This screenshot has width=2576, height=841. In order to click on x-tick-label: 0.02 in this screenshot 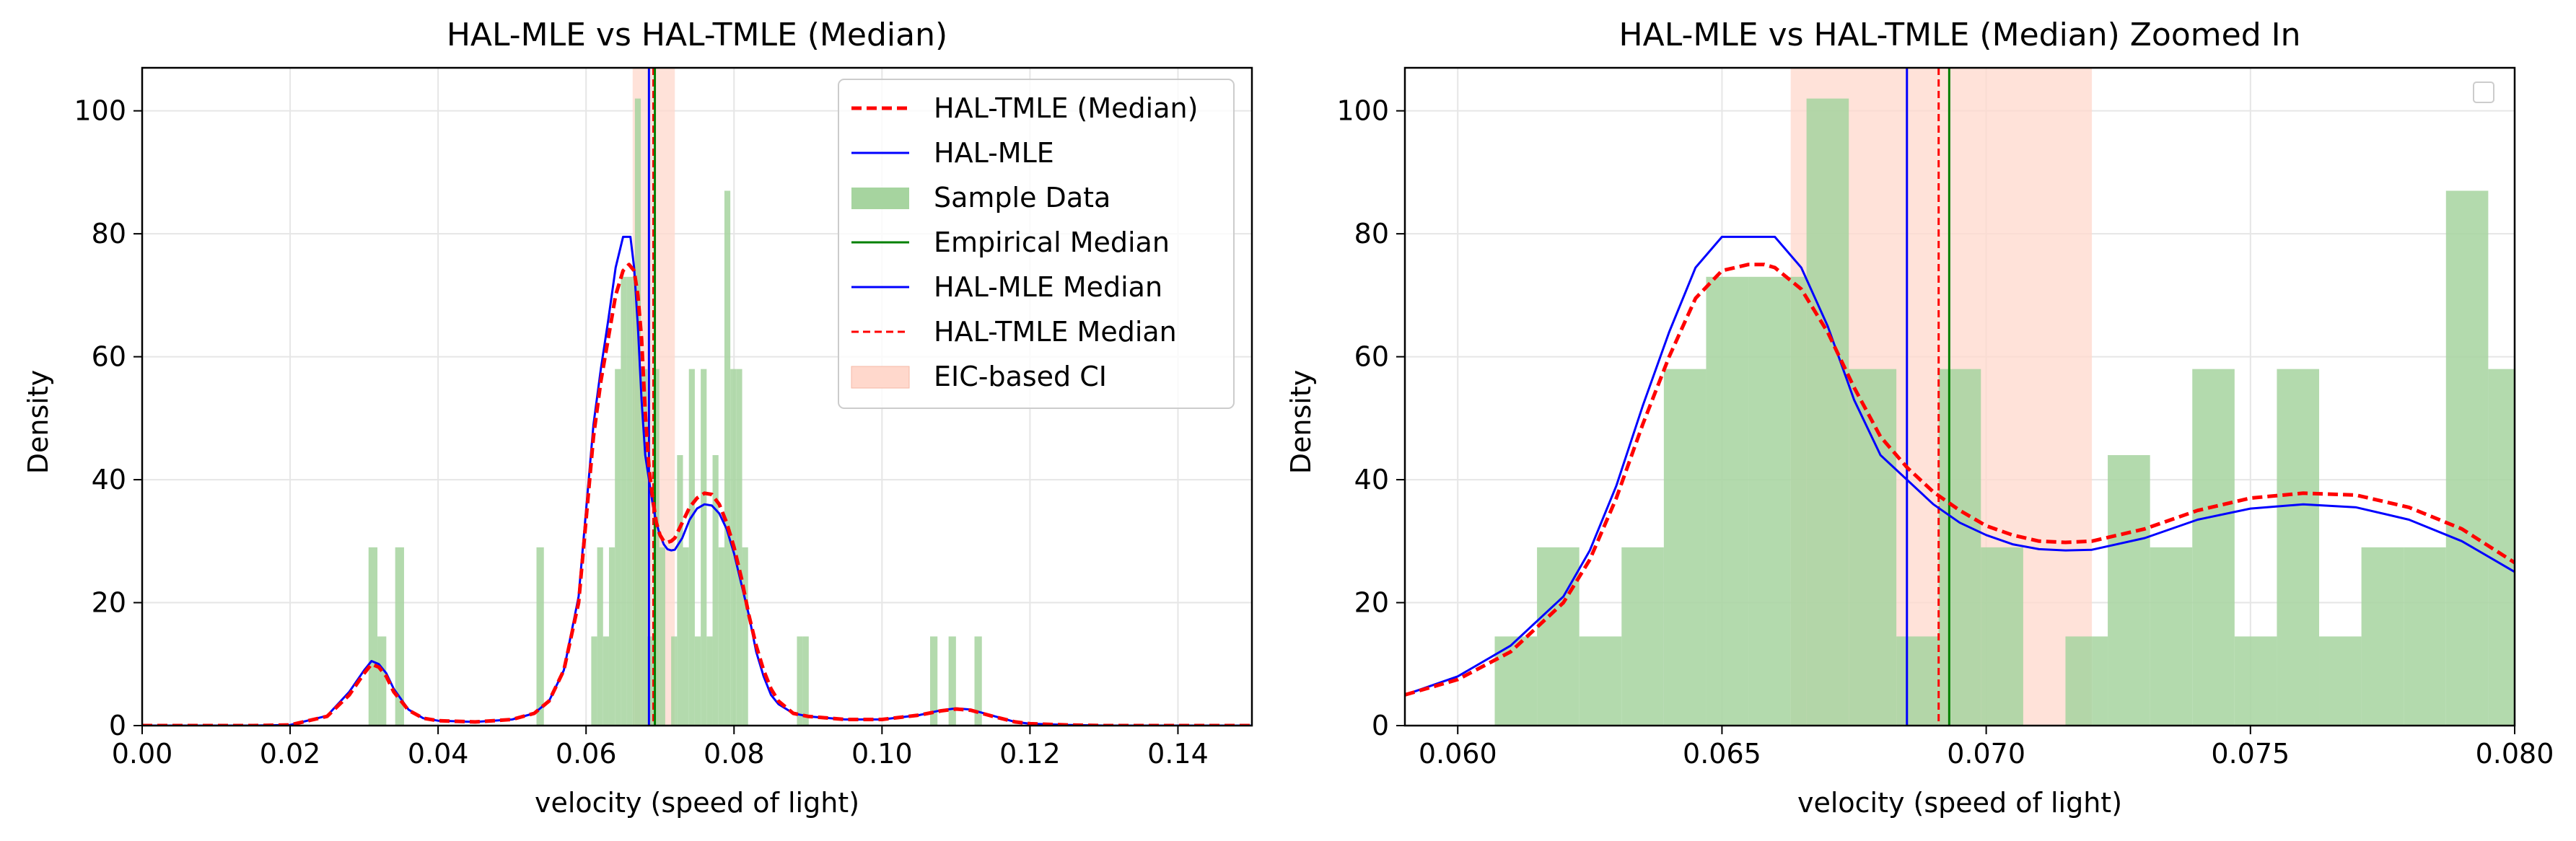, I will do `click(290, 754)`.